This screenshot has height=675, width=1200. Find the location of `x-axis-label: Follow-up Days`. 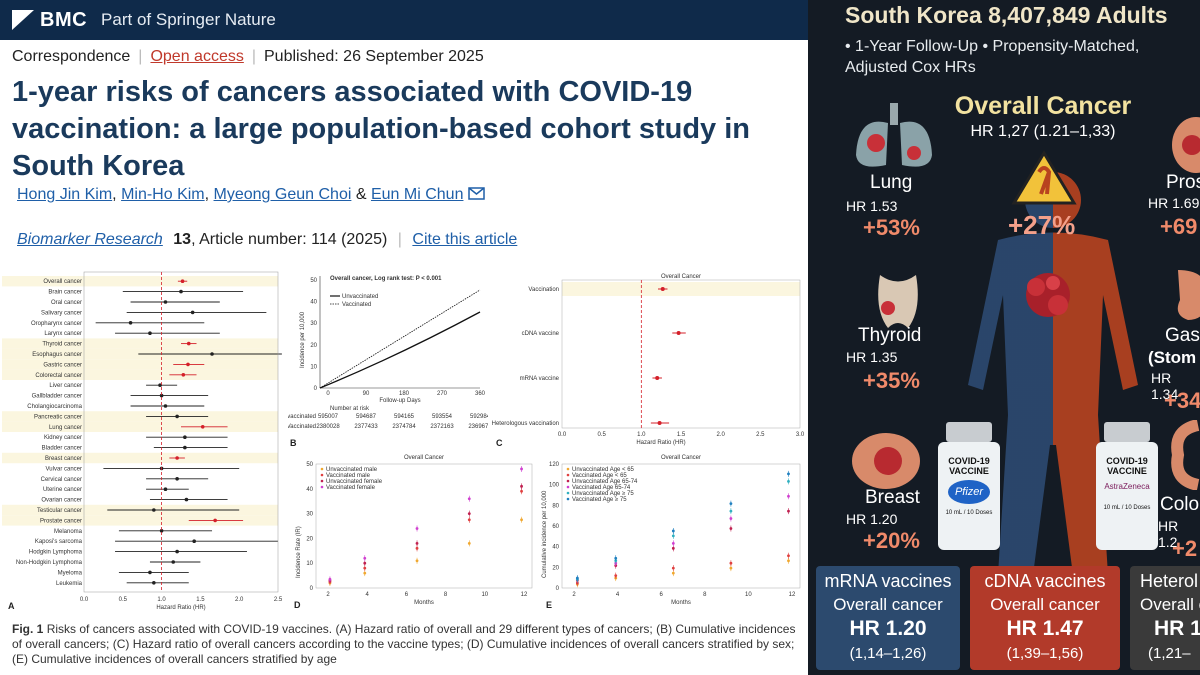

x-axis-label: Follow-up Days is located at coordinates (399, 401).